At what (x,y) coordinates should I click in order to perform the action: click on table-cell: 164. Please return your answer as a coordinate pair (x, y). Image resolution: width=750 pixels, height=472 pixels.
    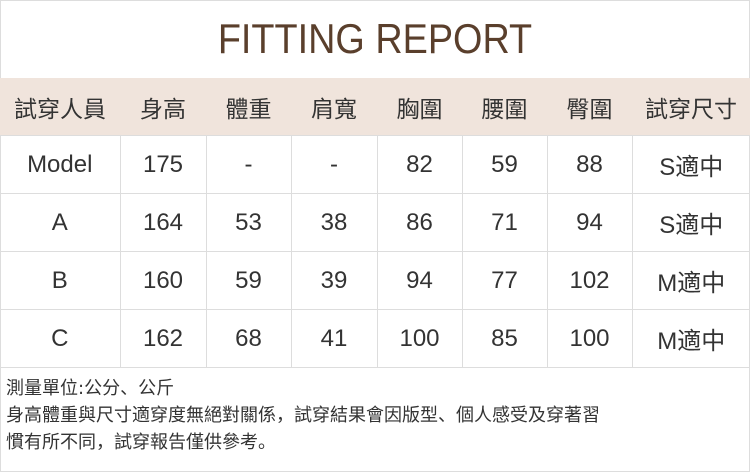
    Looking at the image, I should click on (163, 222).